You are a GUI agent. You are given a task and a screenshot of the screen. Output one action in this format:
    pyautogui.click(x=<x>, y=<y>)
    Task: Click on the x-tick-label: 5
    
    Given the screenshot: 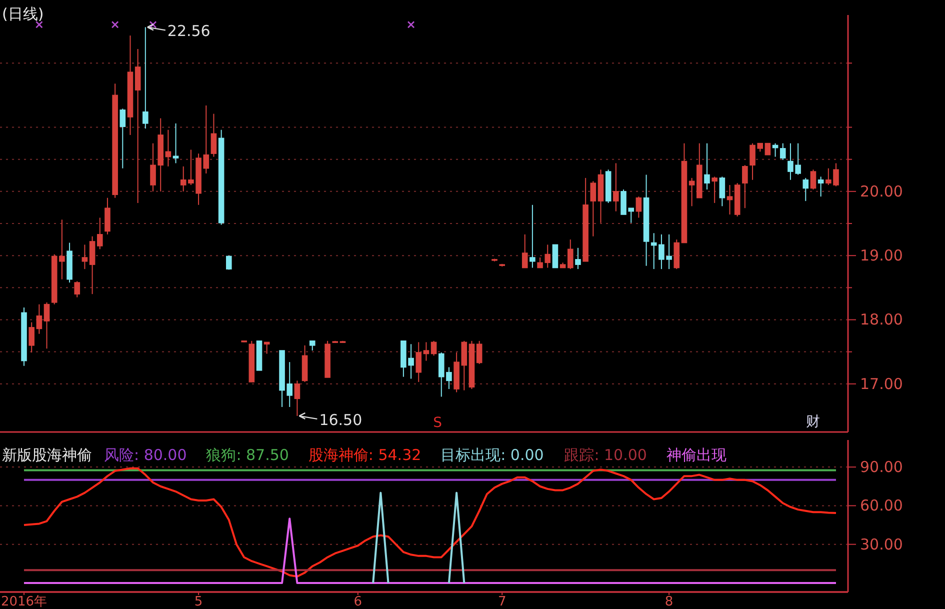 What is the action you would take?
    pyautogui.click(x=198, y=601)
    